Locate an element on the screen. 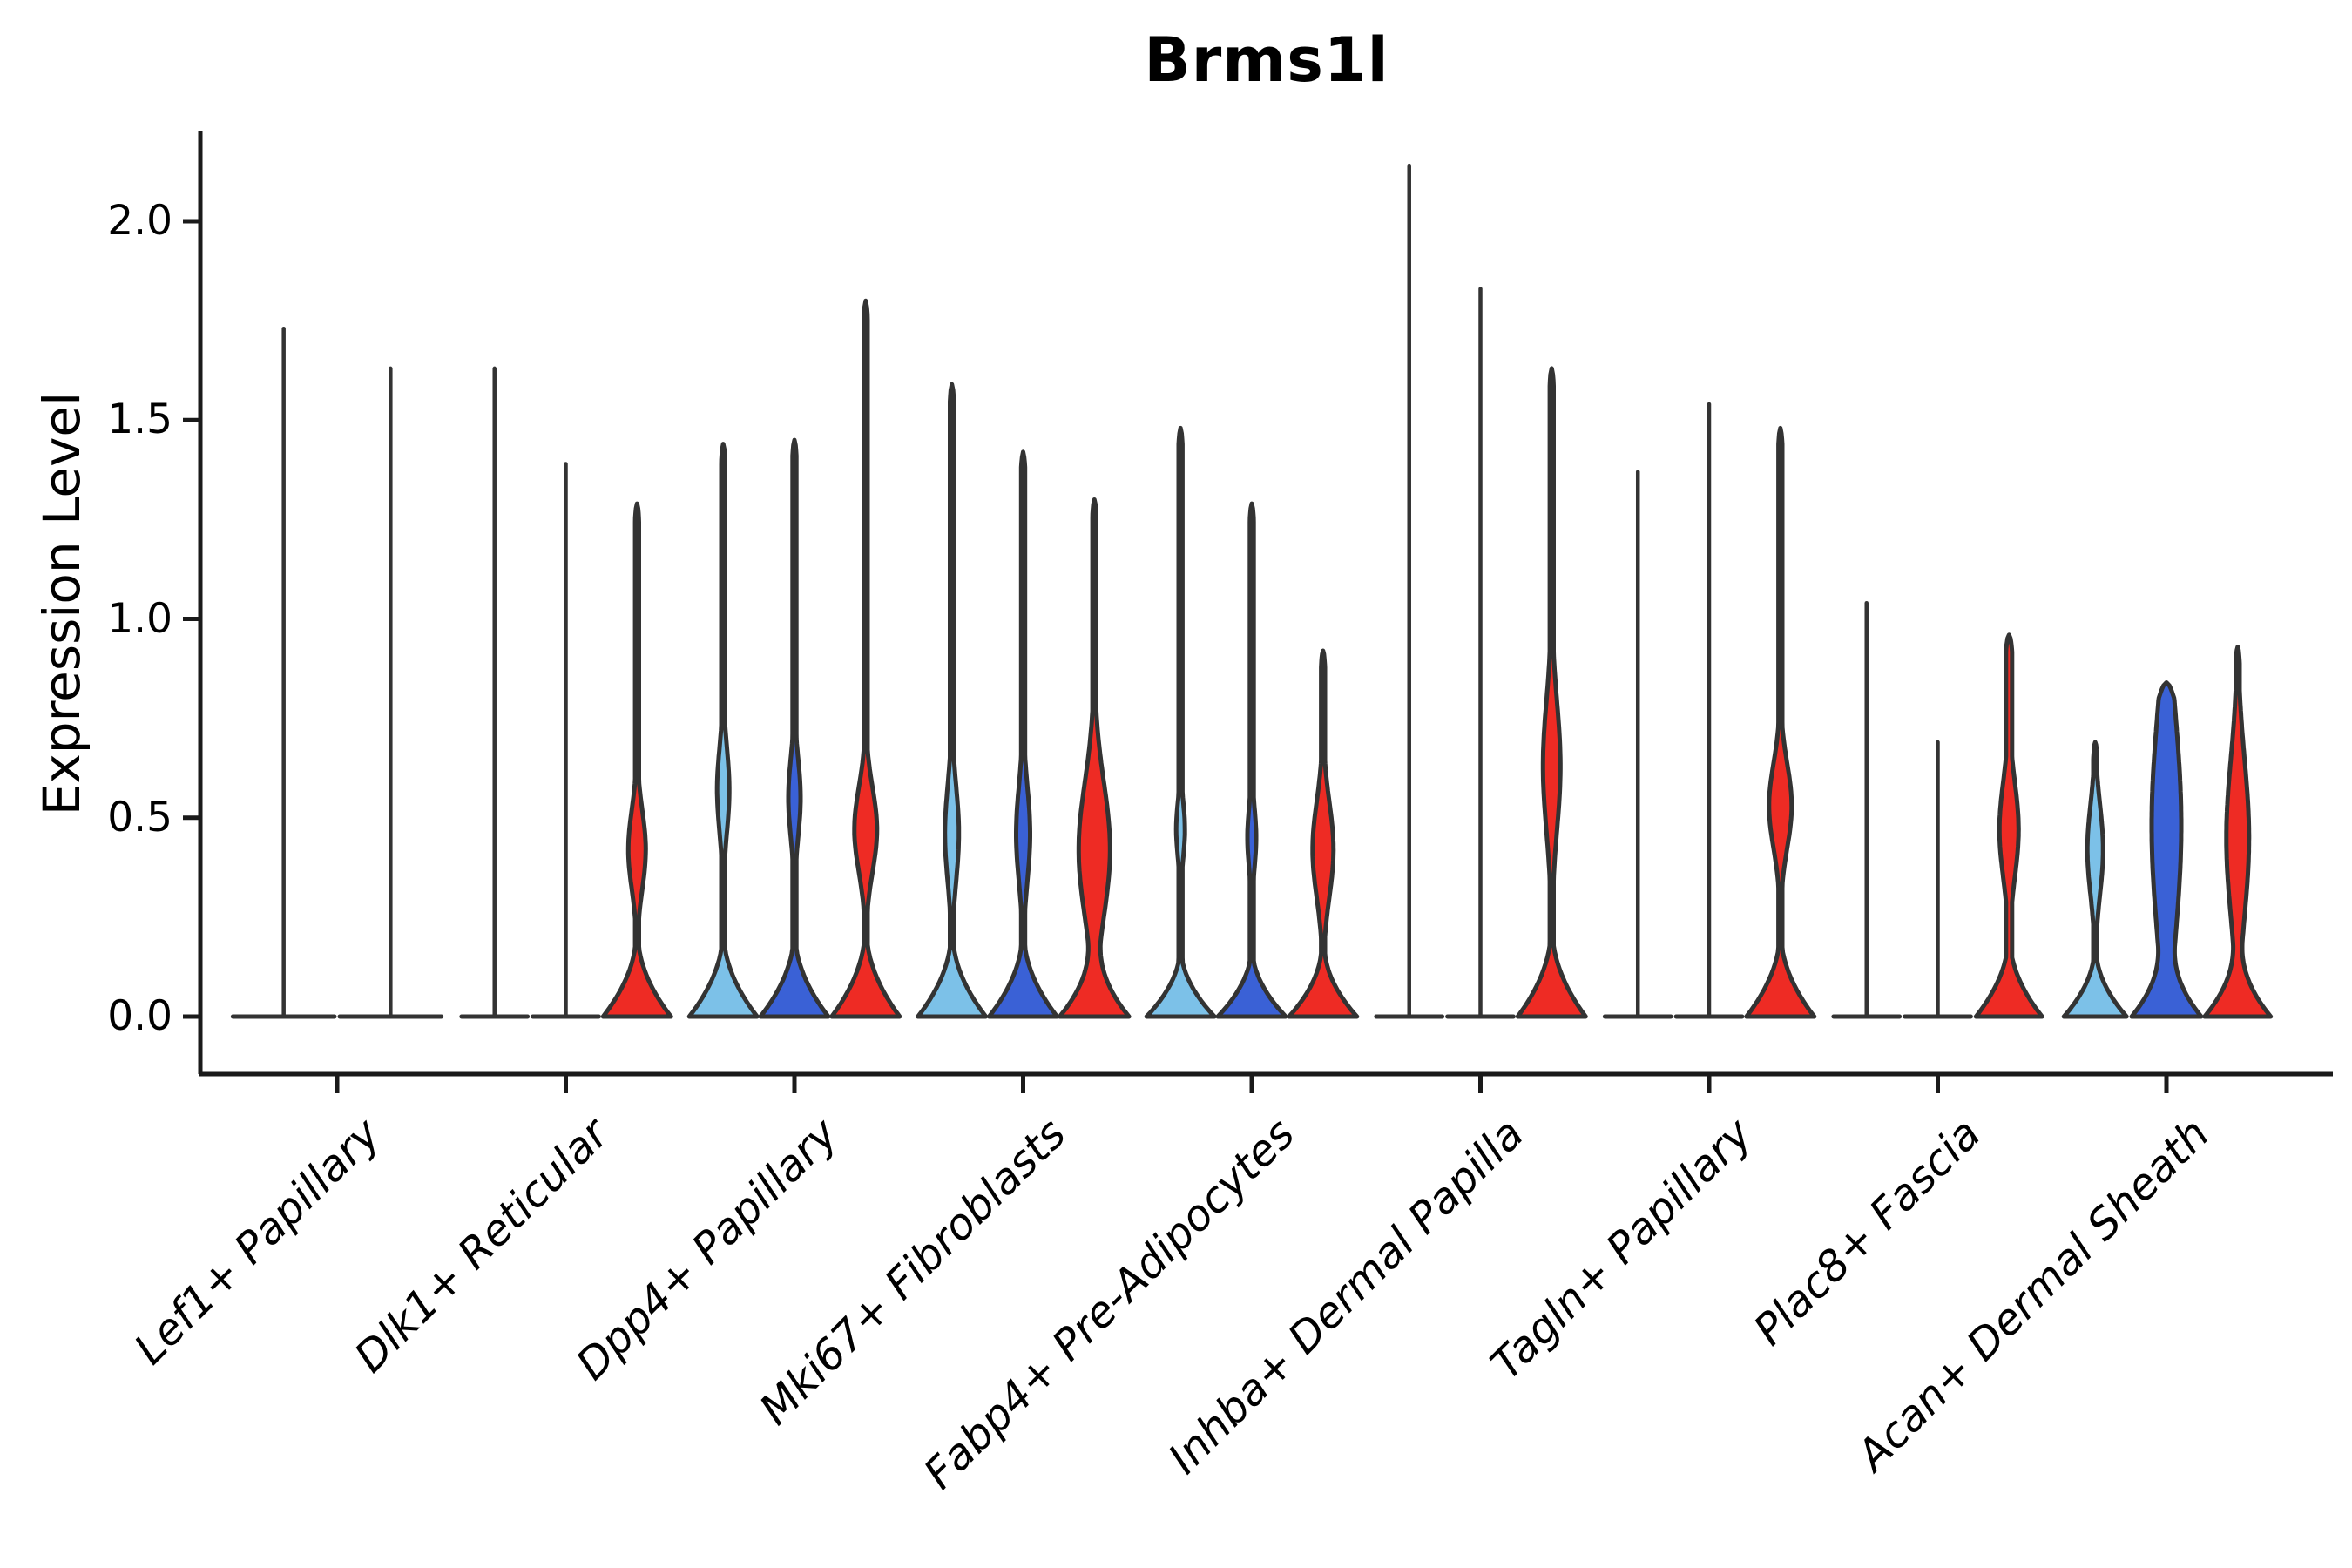 Image resolution: width=2352 pixels, height=1568 pixels. y-tick-label: 1.0 is located at coordinates (139, 618).